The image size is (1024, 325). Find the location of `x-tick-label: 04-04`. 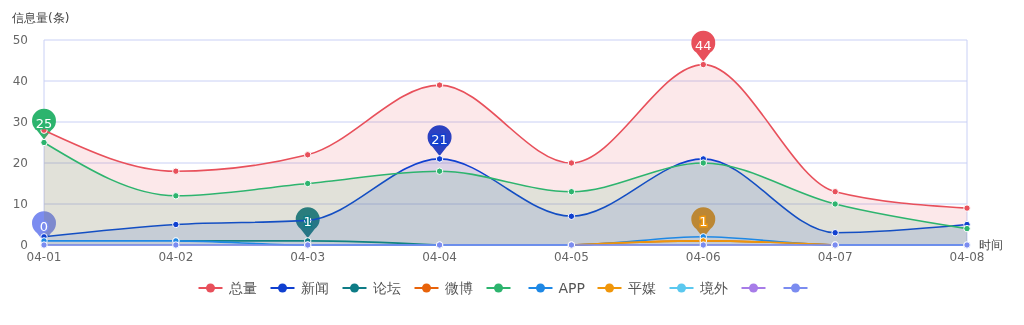

x-tick-label: 04-04 is located at coordinates (440, 257).